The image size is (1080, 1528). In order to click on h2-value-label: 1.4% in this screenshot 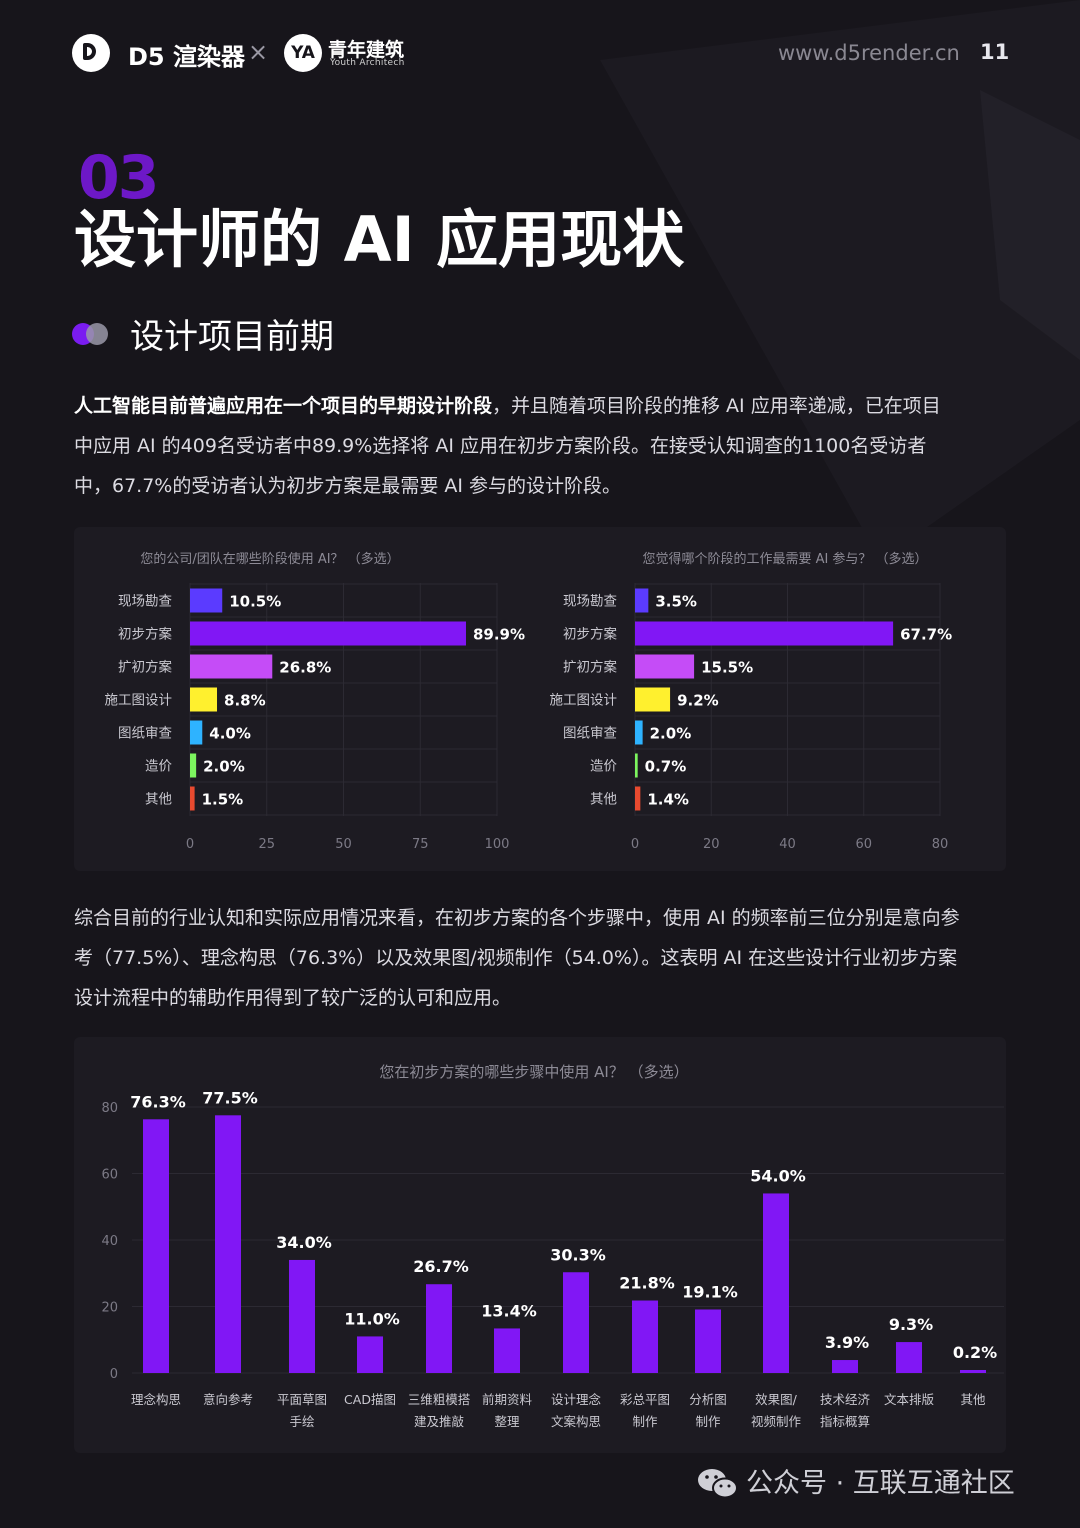, I will do `click(668, 800)`.